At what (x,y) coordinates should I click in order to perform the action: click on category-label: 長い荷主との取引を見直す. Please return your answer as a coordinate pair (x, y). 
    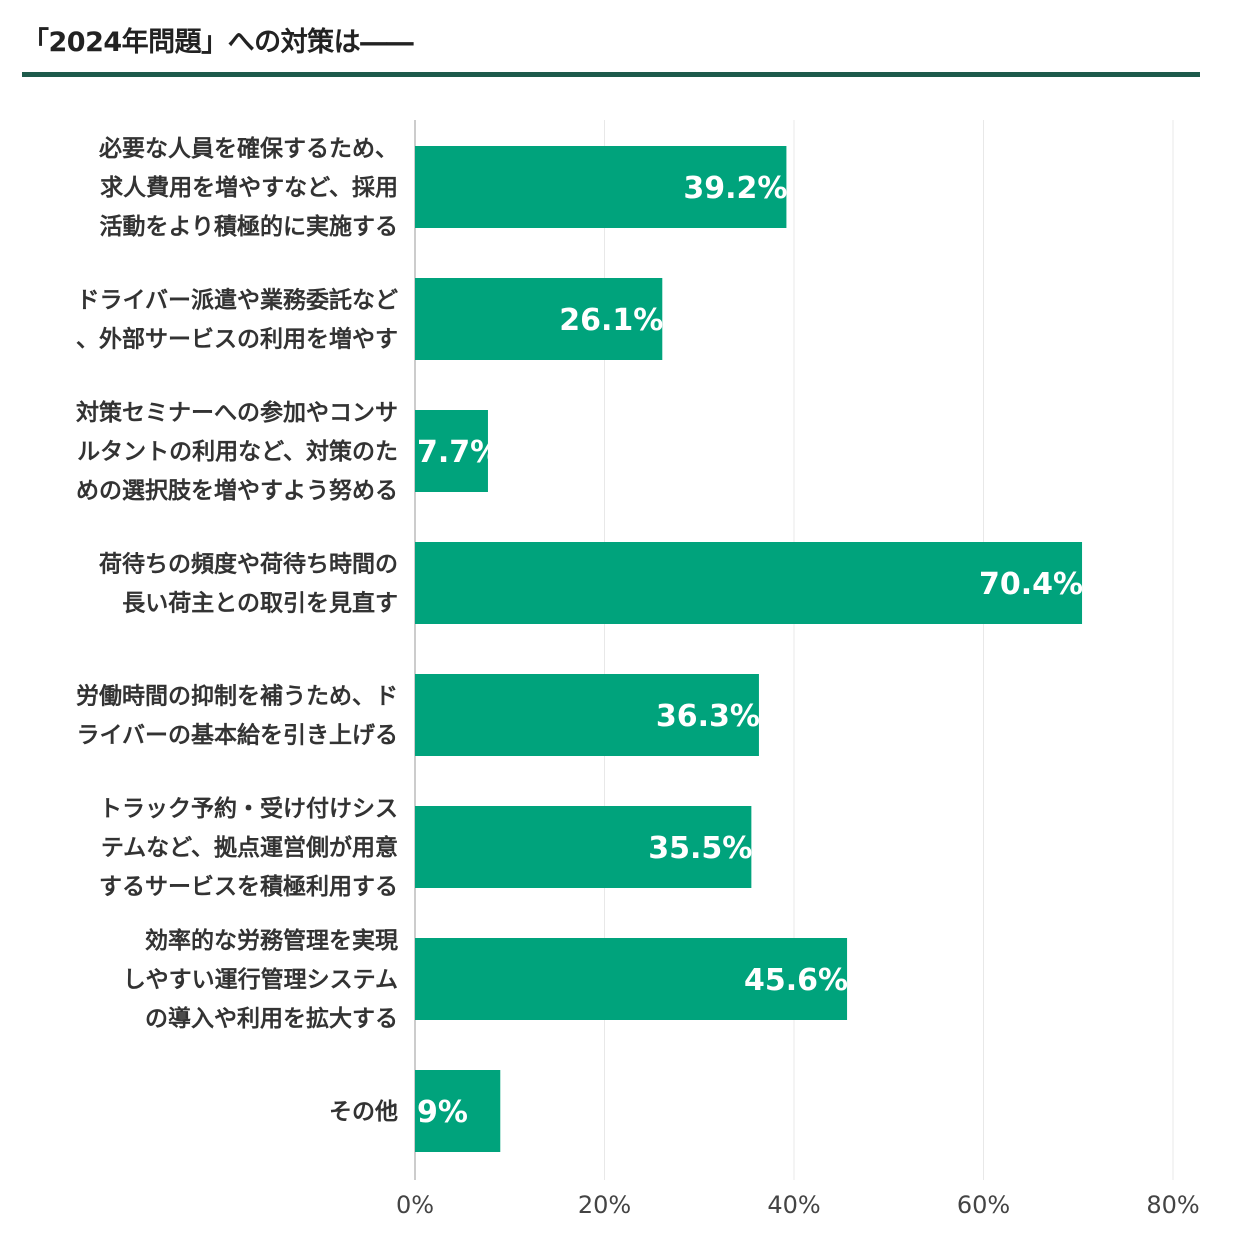
    Looking at the image, I should click on (260, 603).